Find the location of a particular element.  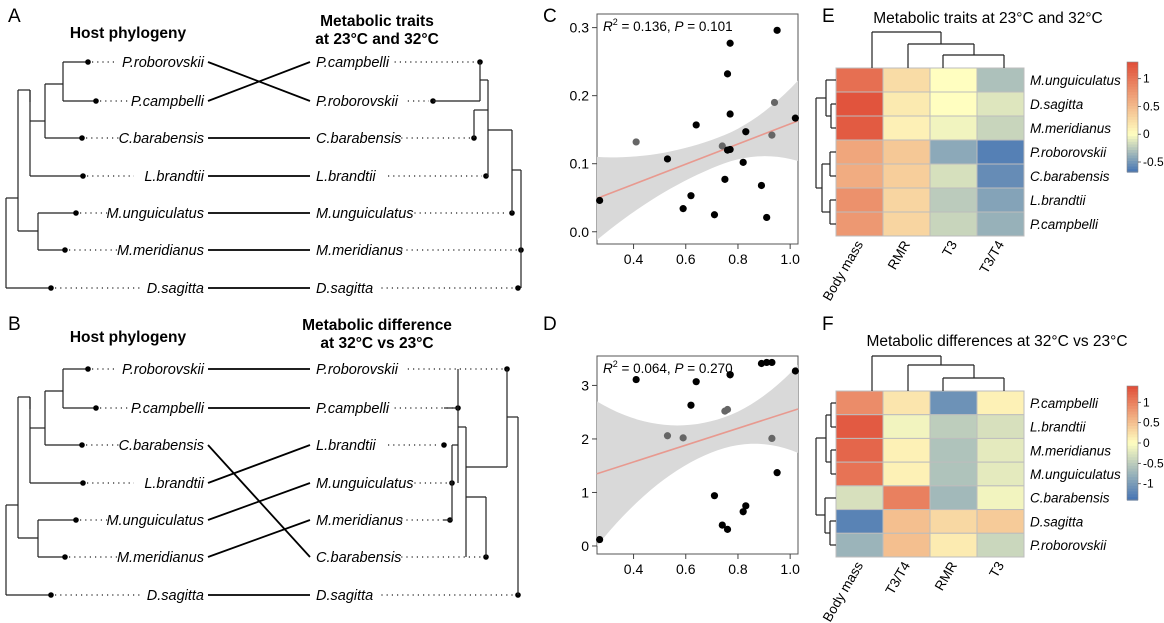

e-col-label-t3-t4: T3/T4 is located at coordinates (991, 257).